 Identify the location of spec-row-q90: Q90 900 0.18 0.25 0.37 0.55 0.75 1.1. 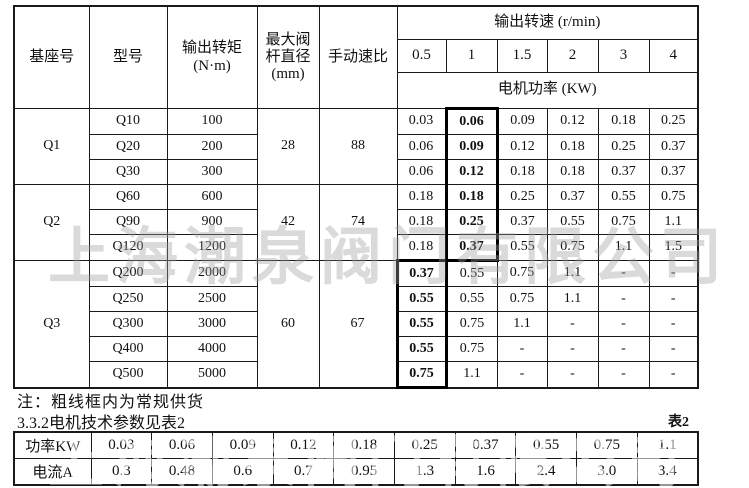
(356, 222).